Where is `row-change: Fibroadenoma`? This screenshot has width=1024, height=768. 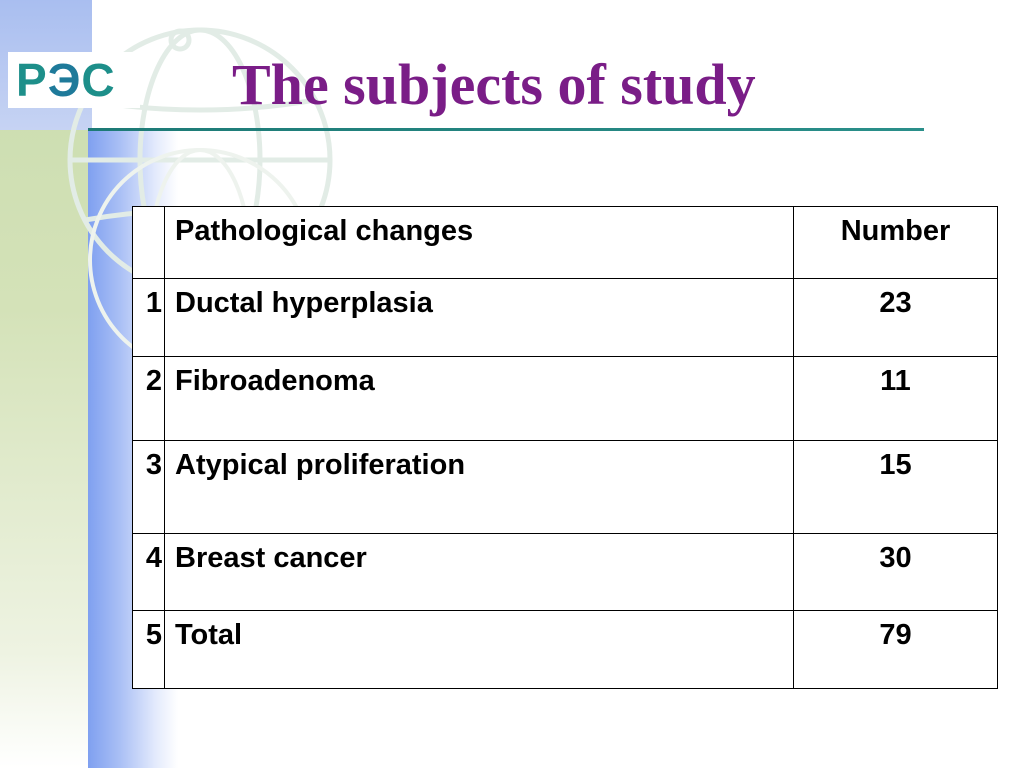
row-change: Fibroadenoma is located at coordinates (479, 398).